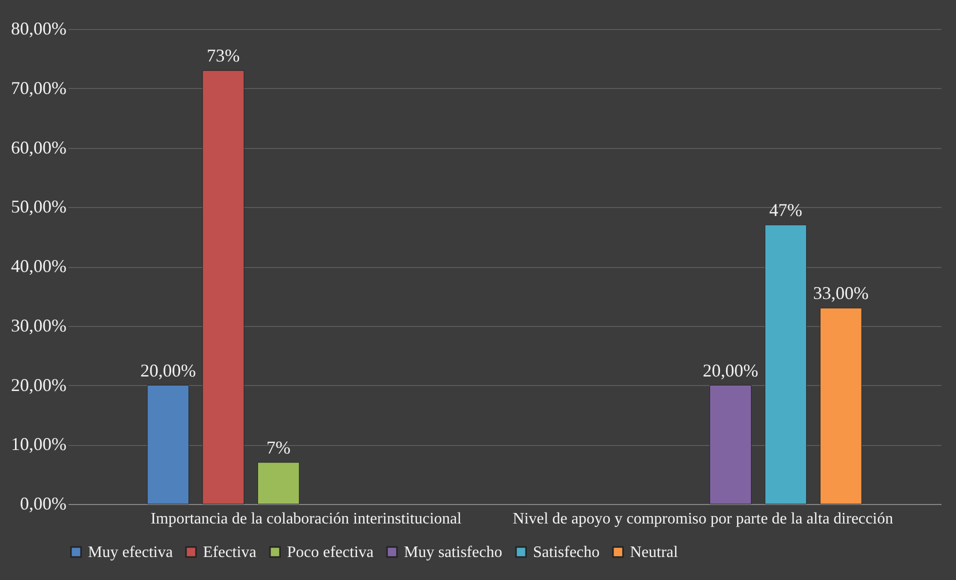 The width and height of the screenshot is (956, 580). I want to click on y-tick-label: 30,00%, so click(38, 325).